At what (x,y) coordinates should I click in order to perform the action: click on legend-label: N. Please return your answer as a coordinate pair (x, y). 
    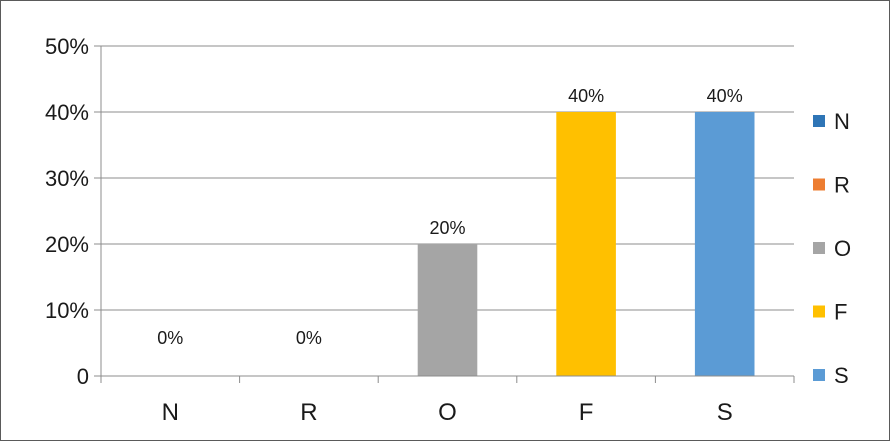
    Looking at the image, I should click on (842, 121).